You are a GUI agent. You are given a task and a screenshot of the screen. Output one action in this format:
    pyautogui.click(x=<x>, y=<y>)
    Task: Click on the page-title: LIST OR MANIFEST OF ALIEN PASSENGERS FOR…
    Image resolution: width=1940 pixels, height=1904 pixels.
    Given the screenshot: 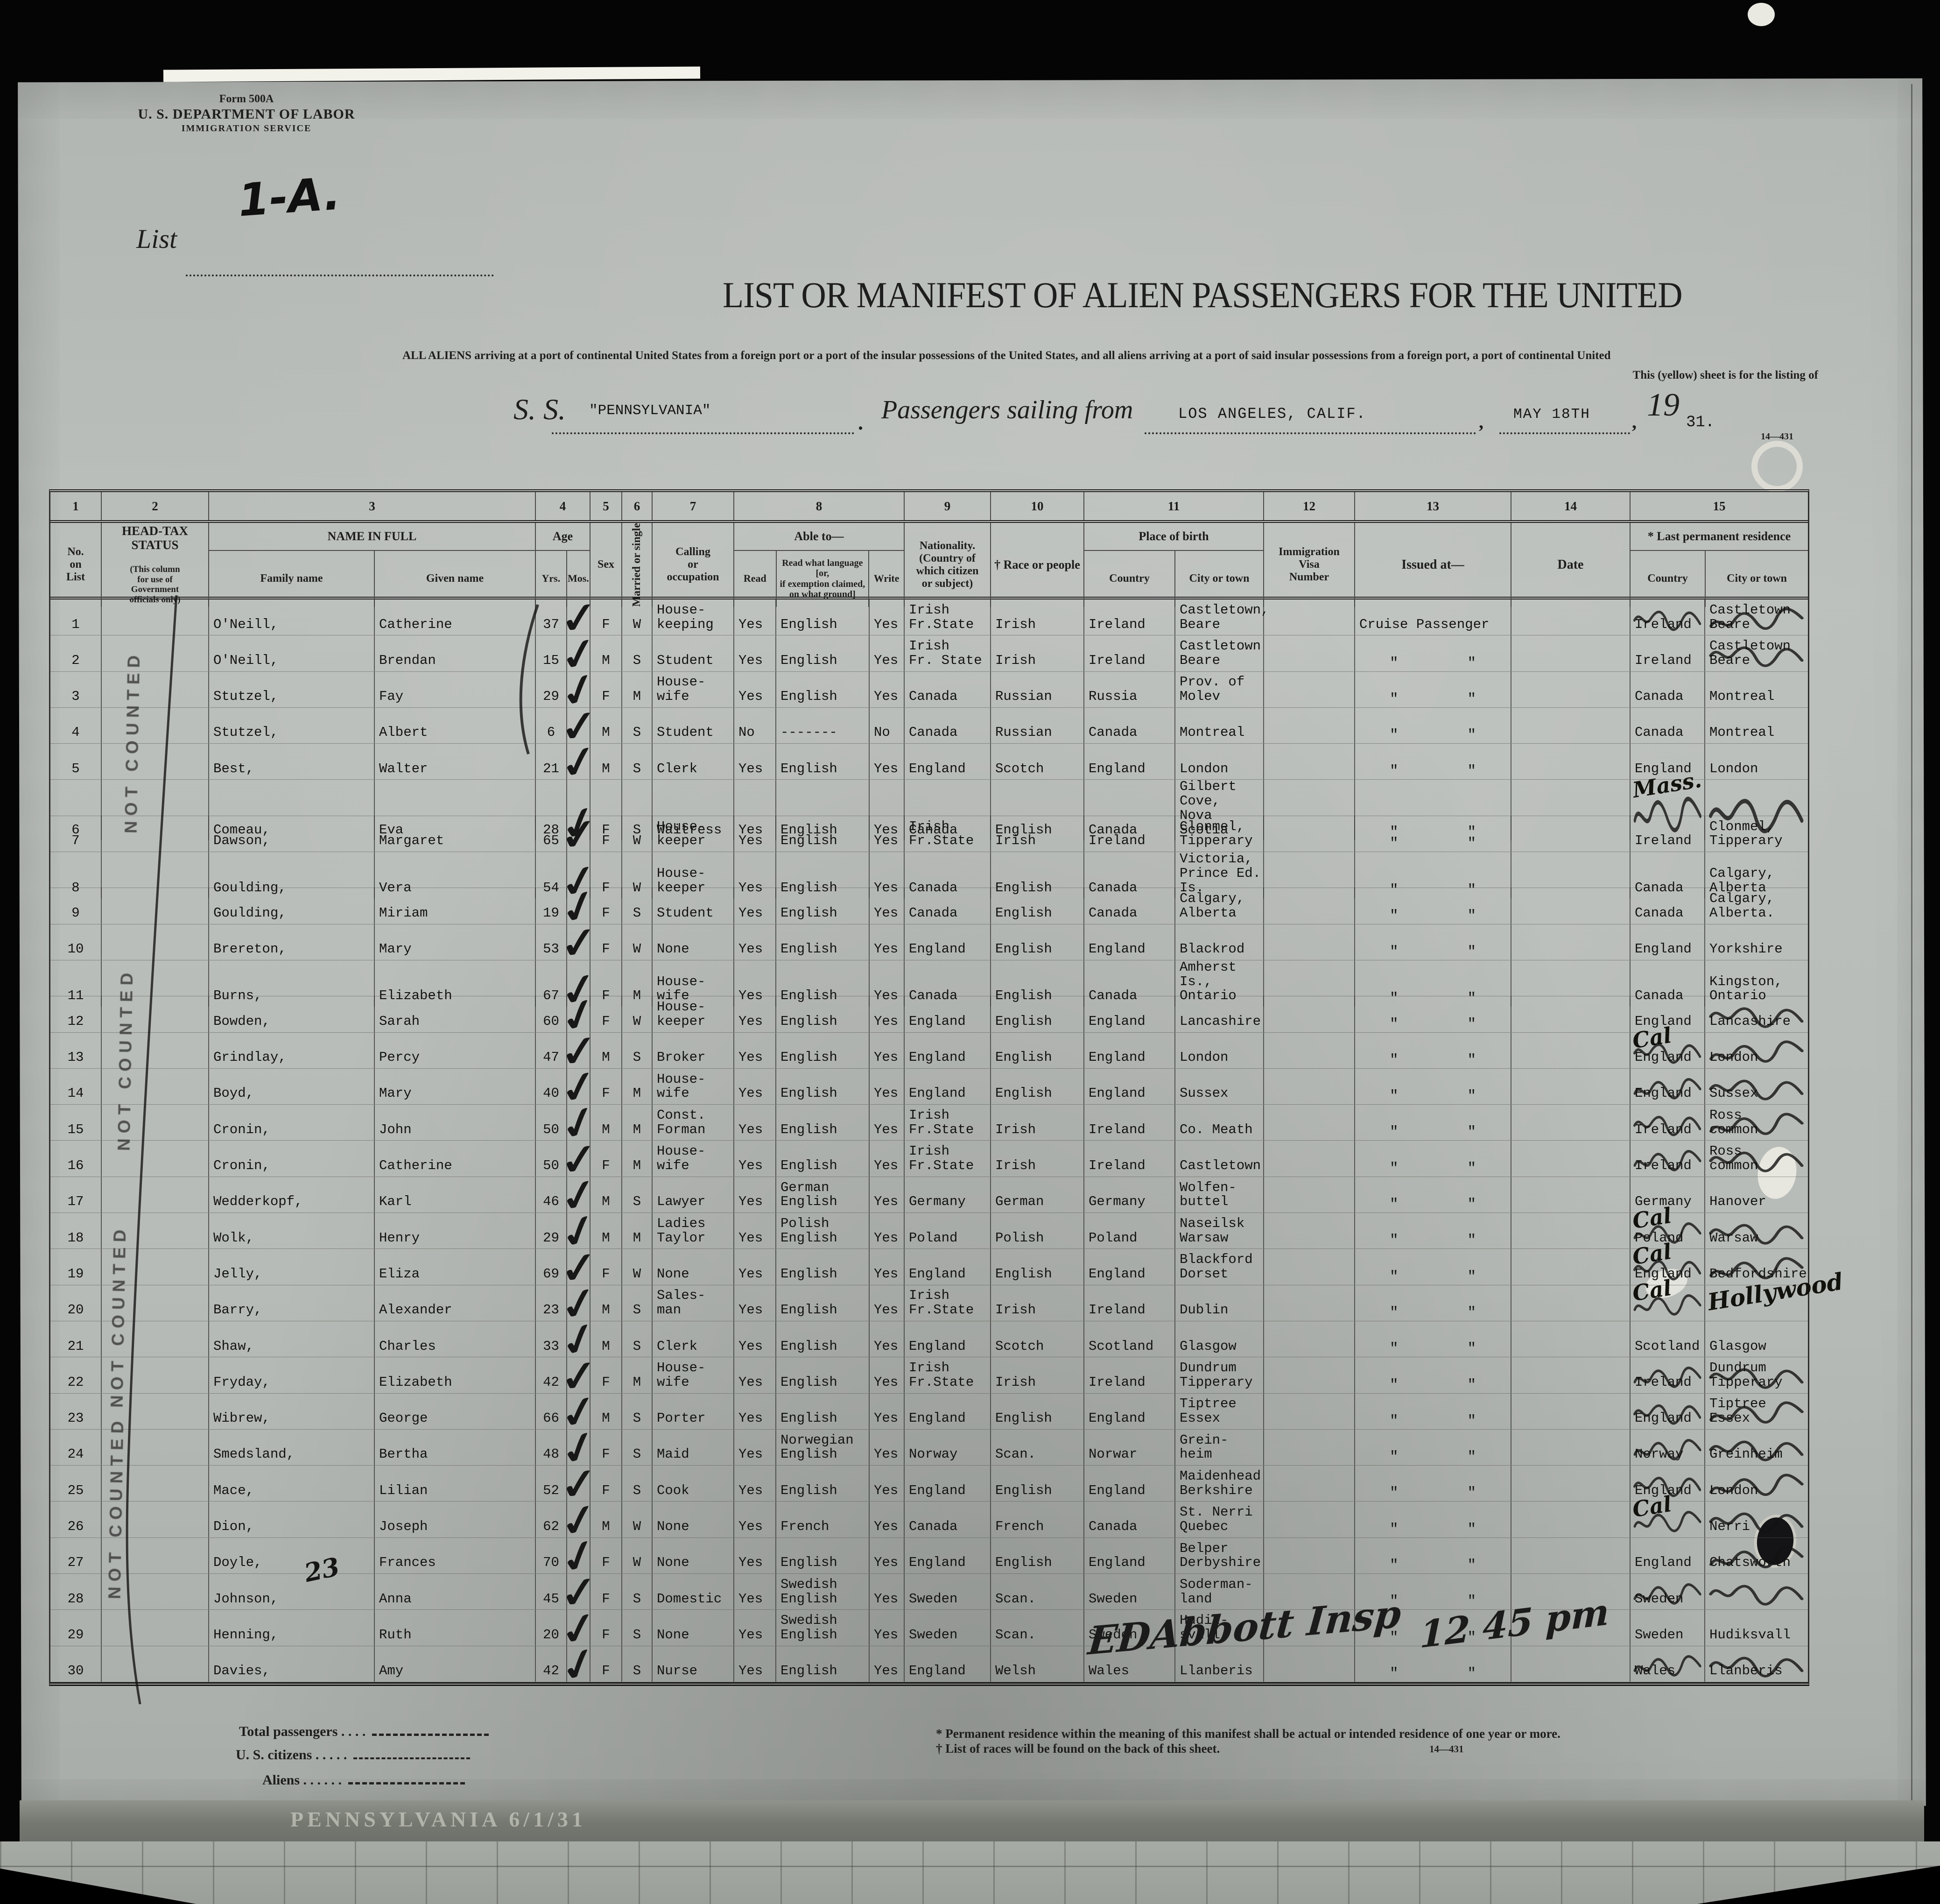 What is the action you would take?
    pyautogui.click(x=1203, y=295)
    